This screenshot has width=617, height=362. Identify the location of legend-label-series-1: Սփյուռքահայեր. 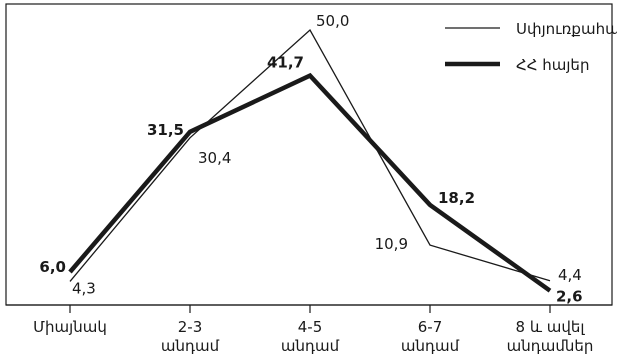
(566, 29).